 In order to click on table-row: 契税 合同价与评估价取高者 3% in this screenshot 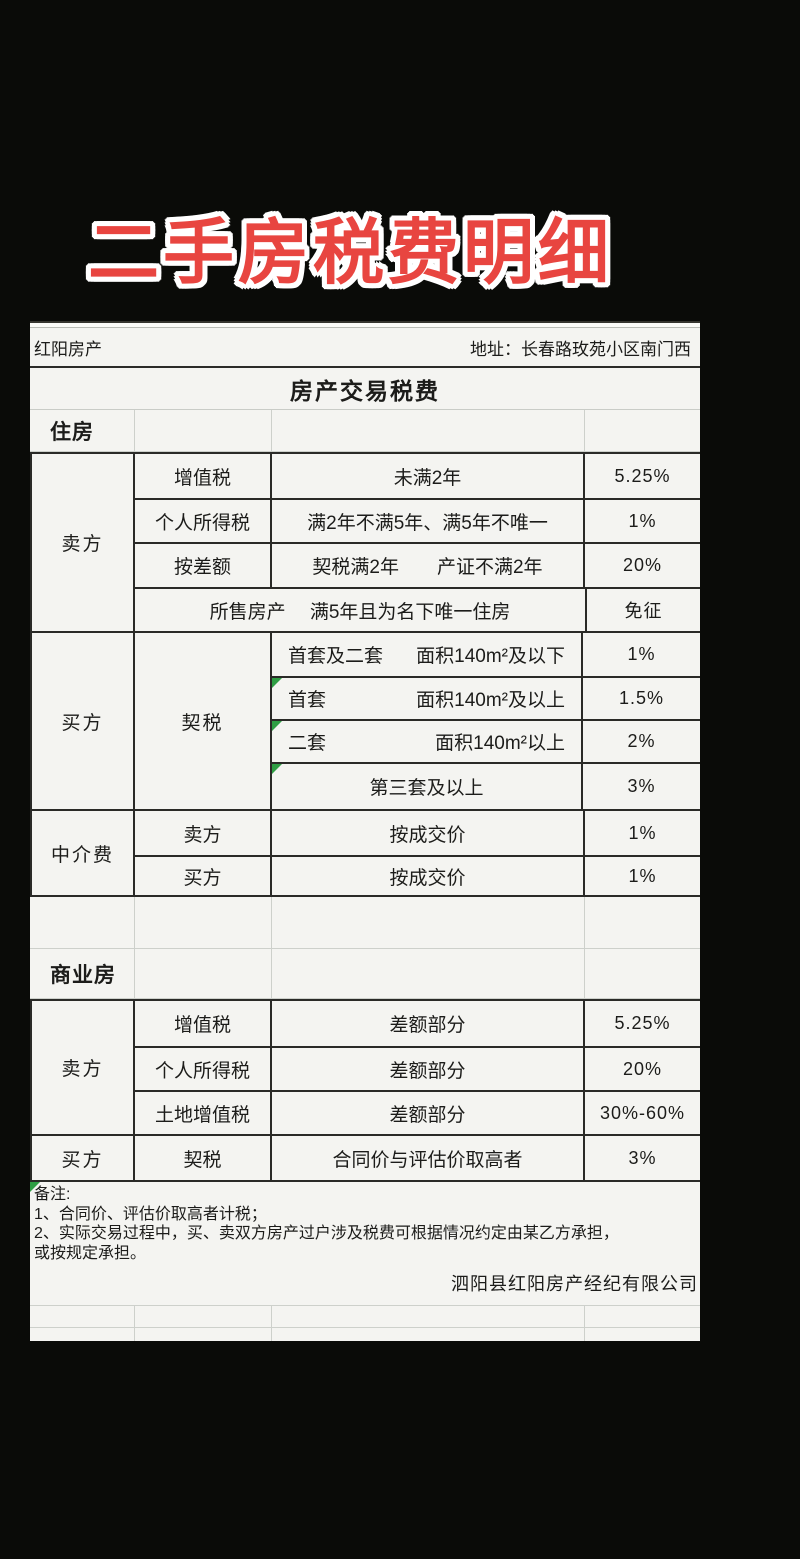, I will do `click(417, 1158)`.